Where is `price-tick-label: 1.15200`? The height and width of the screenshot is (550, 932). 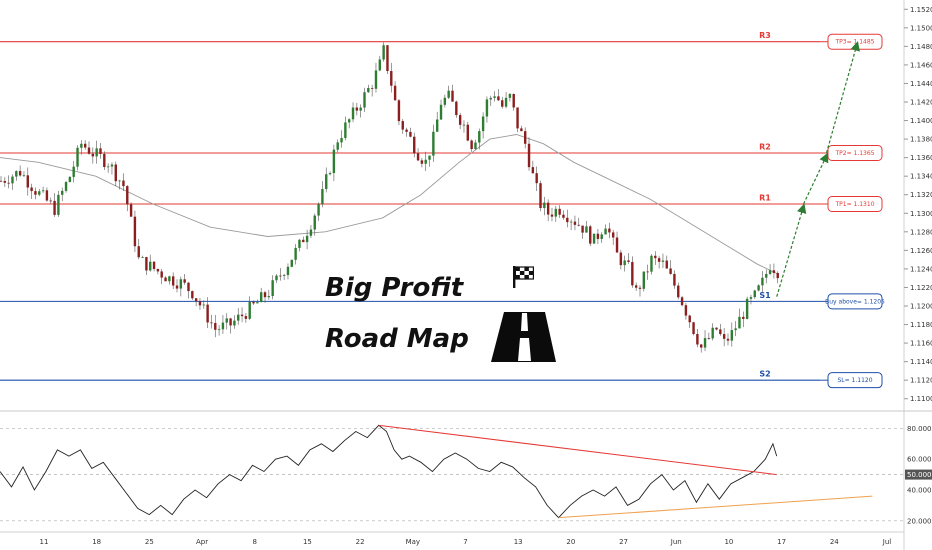
price-tick-label: 1.15200 is located at coordinates (921, 10).